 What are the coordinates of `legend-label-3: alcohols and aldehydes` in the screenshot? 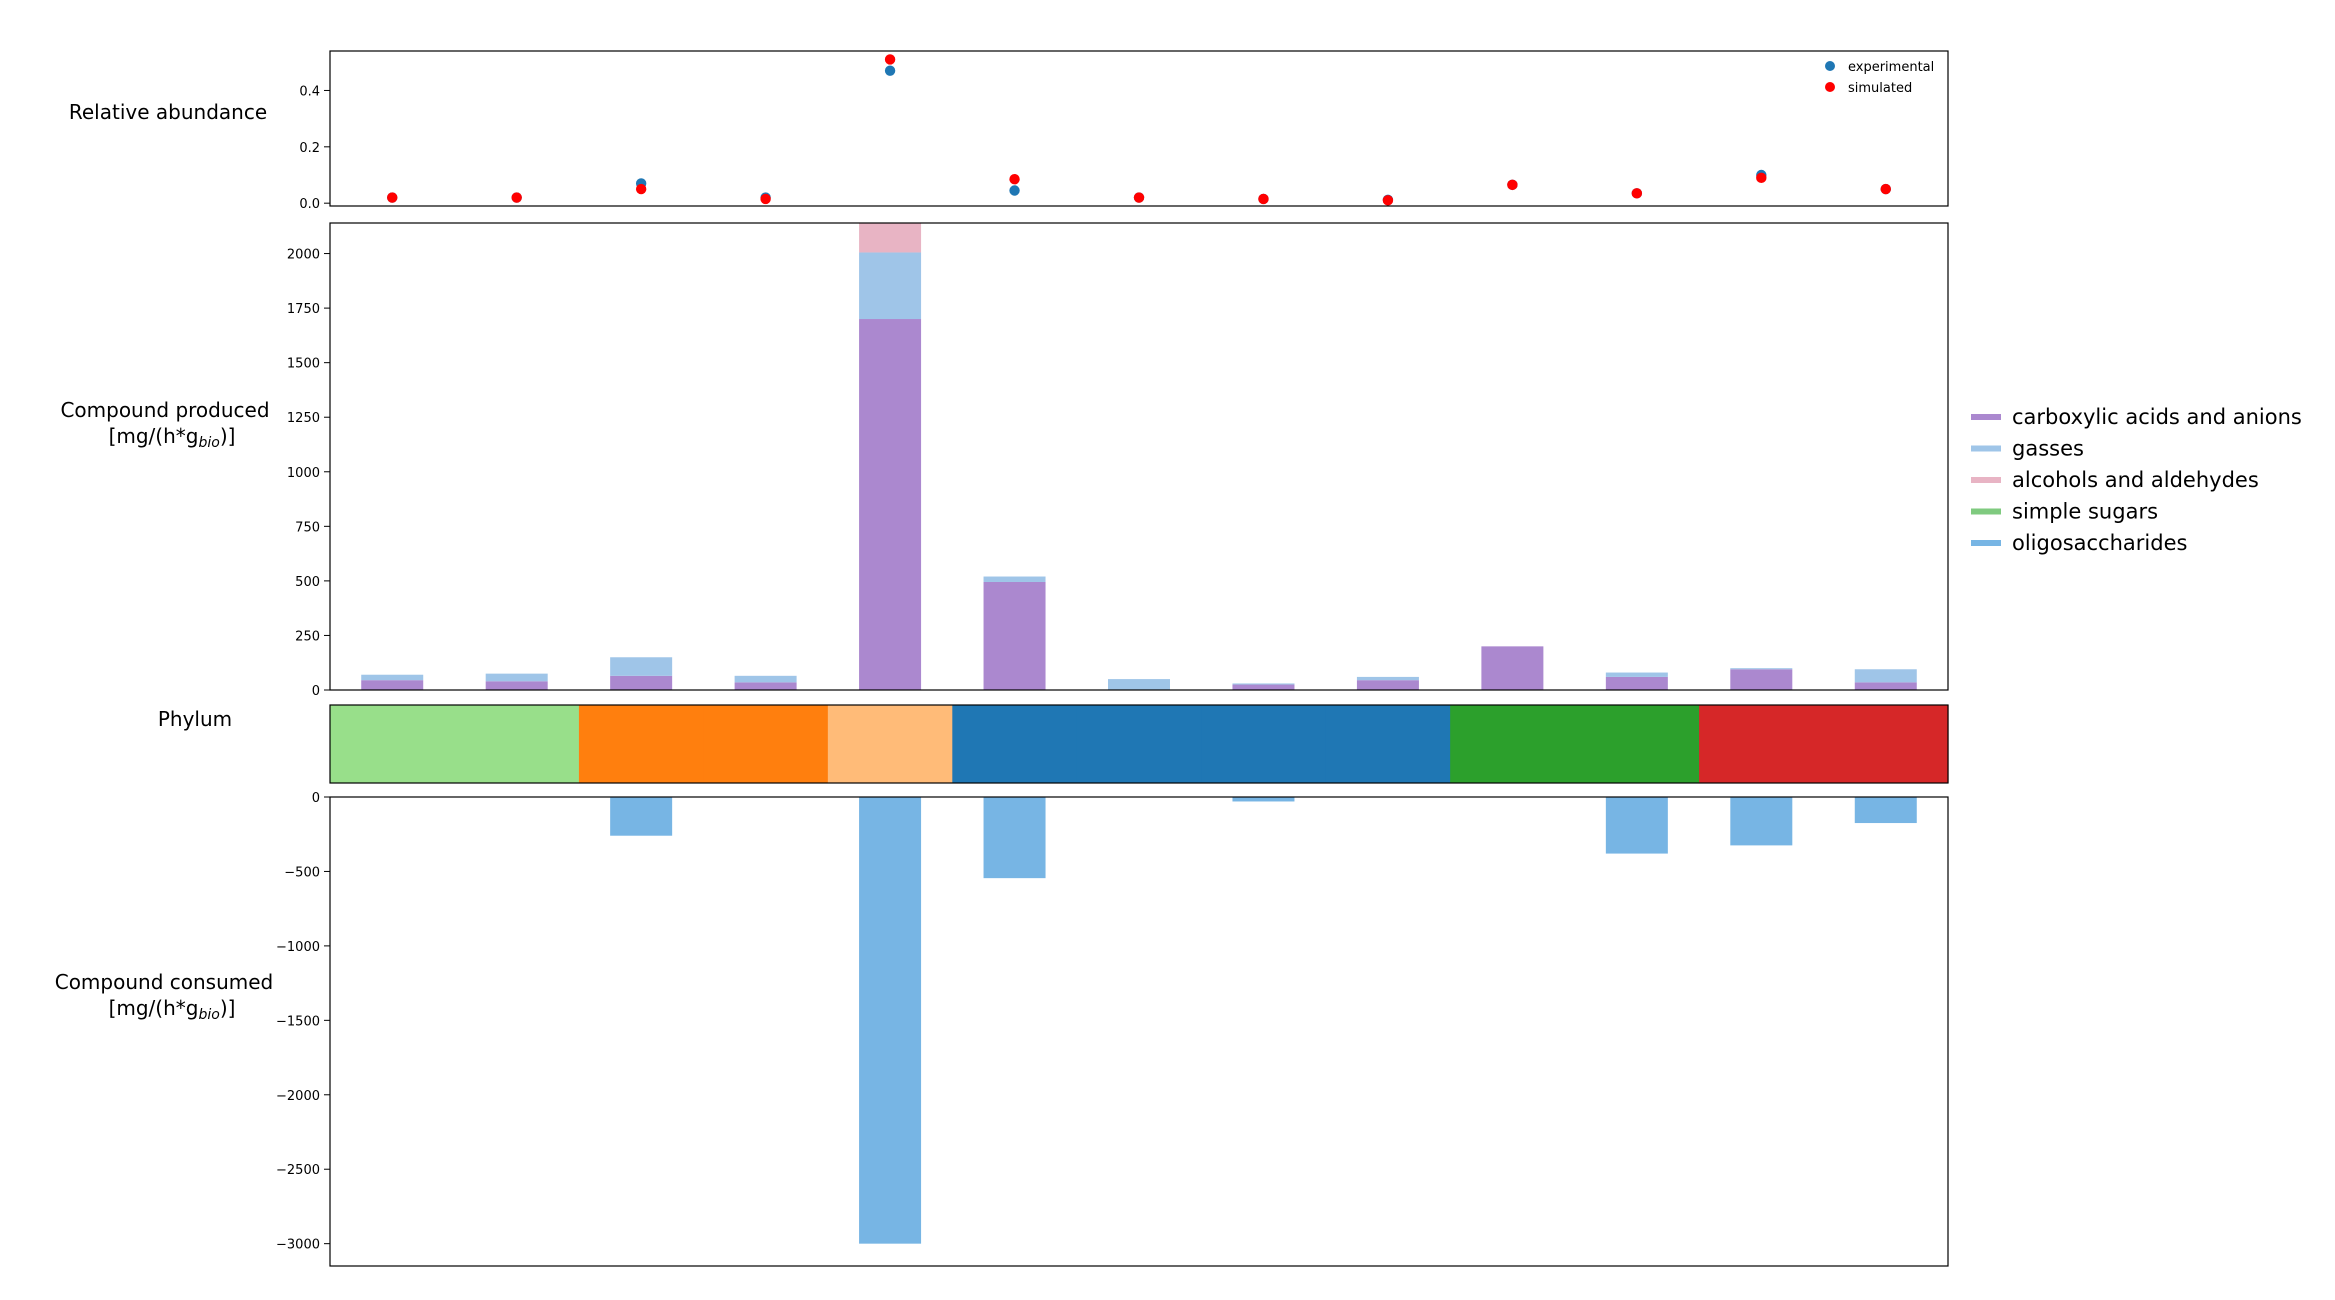 It's located at (2135, 480).